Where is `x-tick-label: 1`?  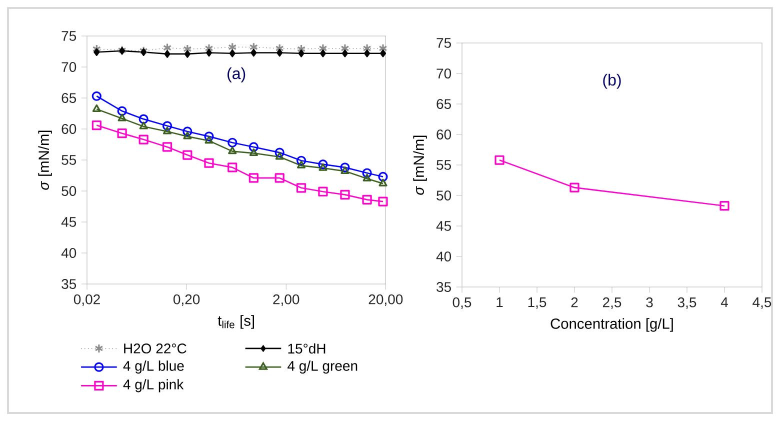 x-tick-label: 1 is located at coordinates (499, 302).